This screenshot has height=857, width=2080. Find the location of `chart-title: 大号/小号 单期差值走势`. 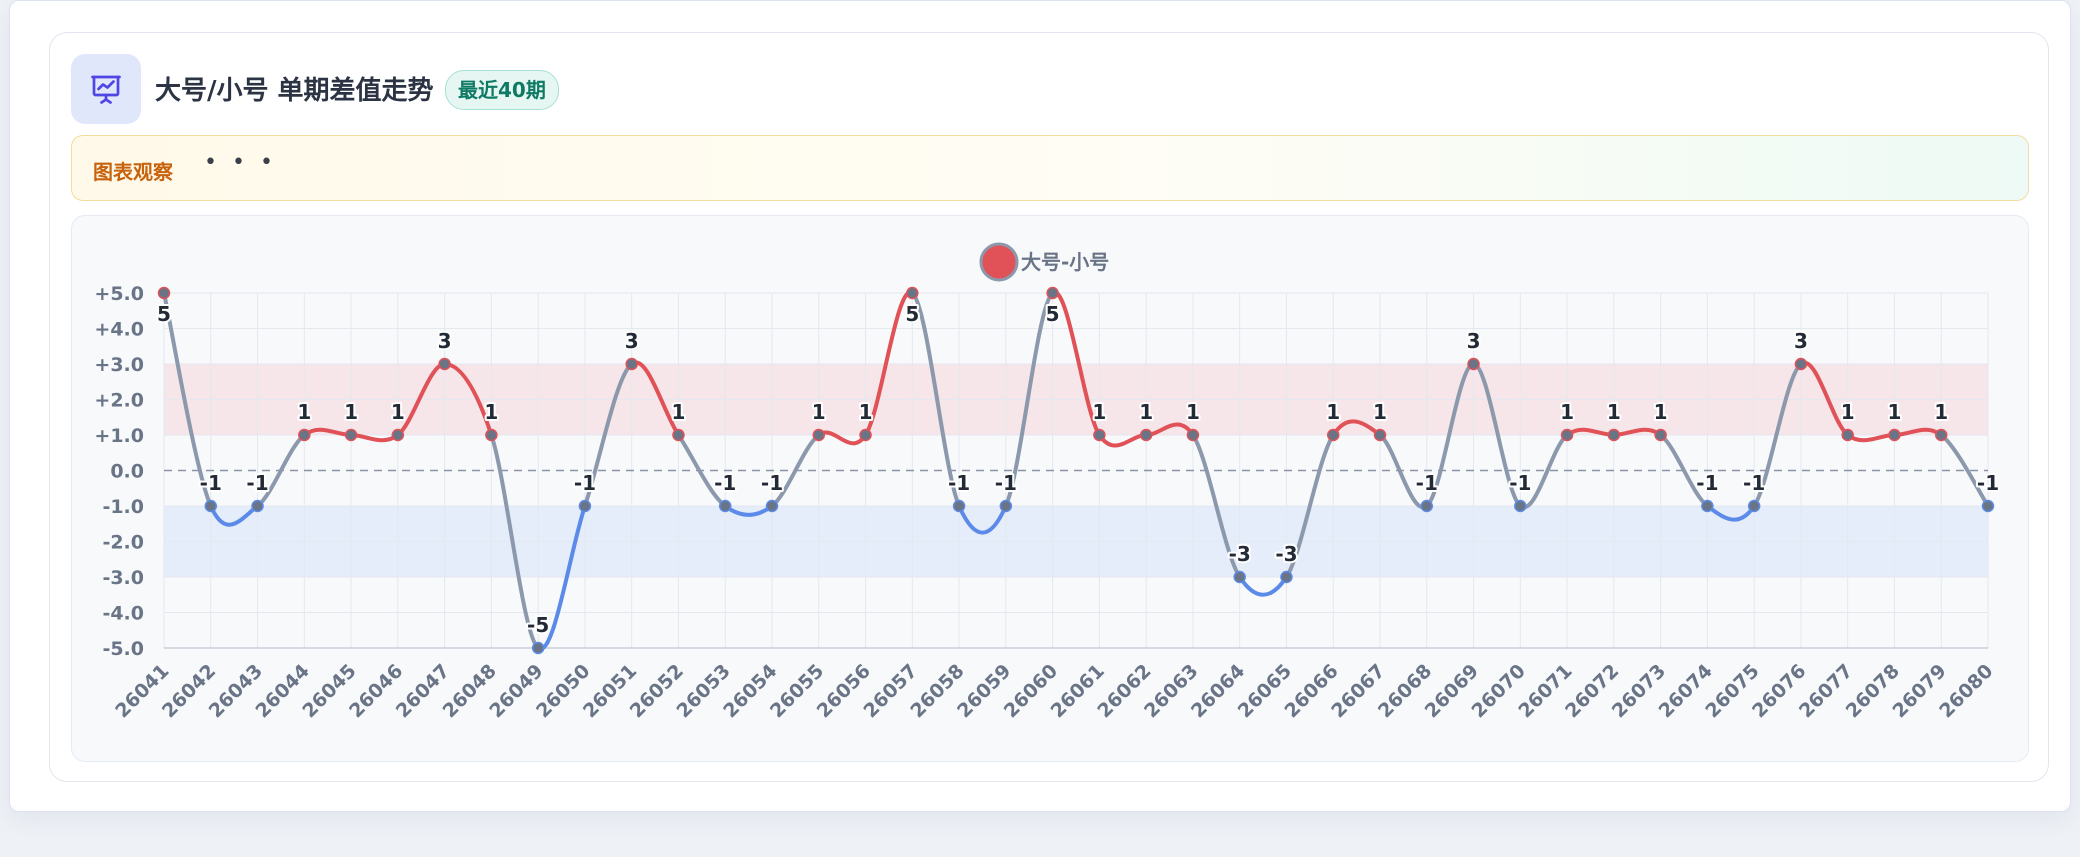

chart-title: 大号/小号 单期差值走势 is located at coordinates (294, 91).